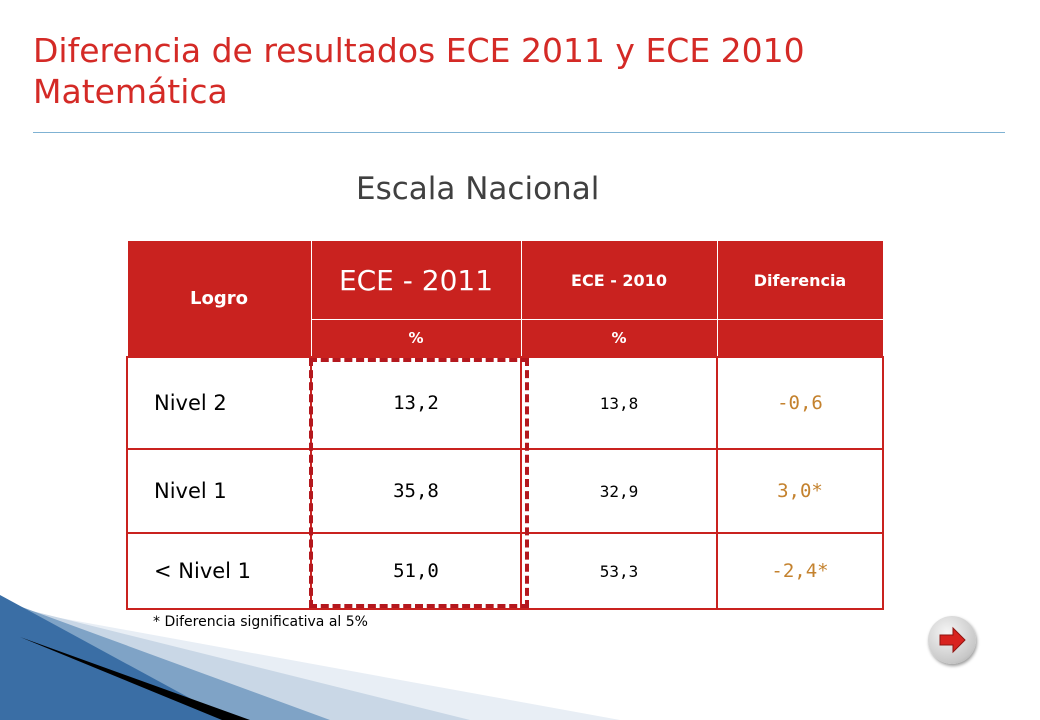 The height and width of the screenshot is (720, 1040). I want to click on table-row: Nivel 2 13,2 13,8 -0,6, so click(505, 403).